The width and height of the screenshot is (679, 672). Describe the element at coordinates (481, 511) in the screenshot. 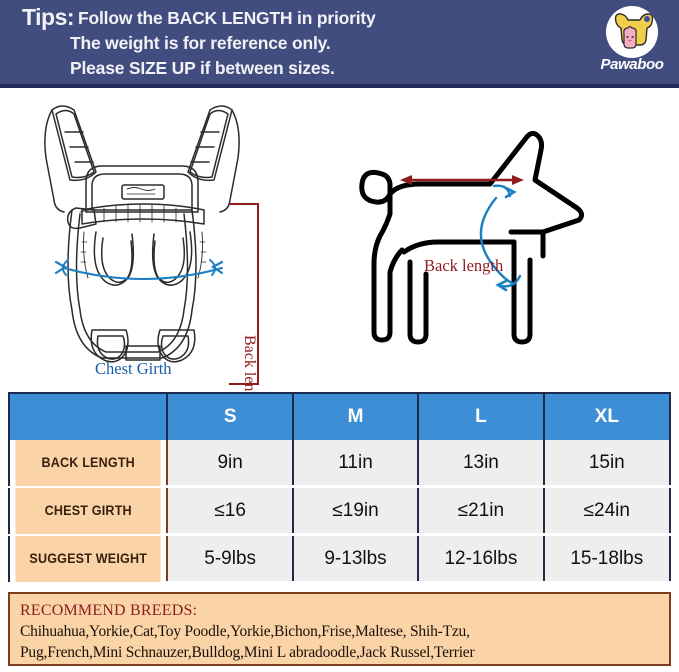

I see `cell-chest-girth-l: ≤21in` at that location.